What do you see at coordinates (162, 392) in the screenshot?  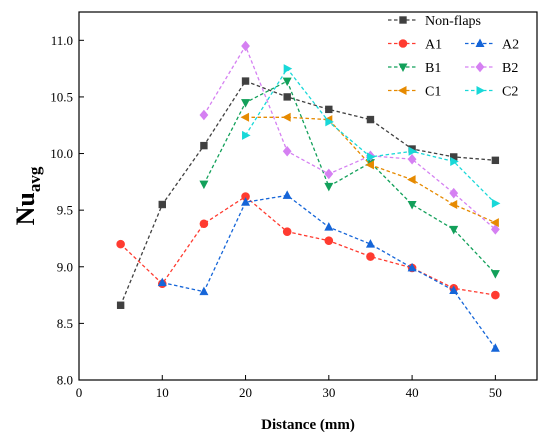 I see `x-tick-label: 10` at bounding box center [162, 392].